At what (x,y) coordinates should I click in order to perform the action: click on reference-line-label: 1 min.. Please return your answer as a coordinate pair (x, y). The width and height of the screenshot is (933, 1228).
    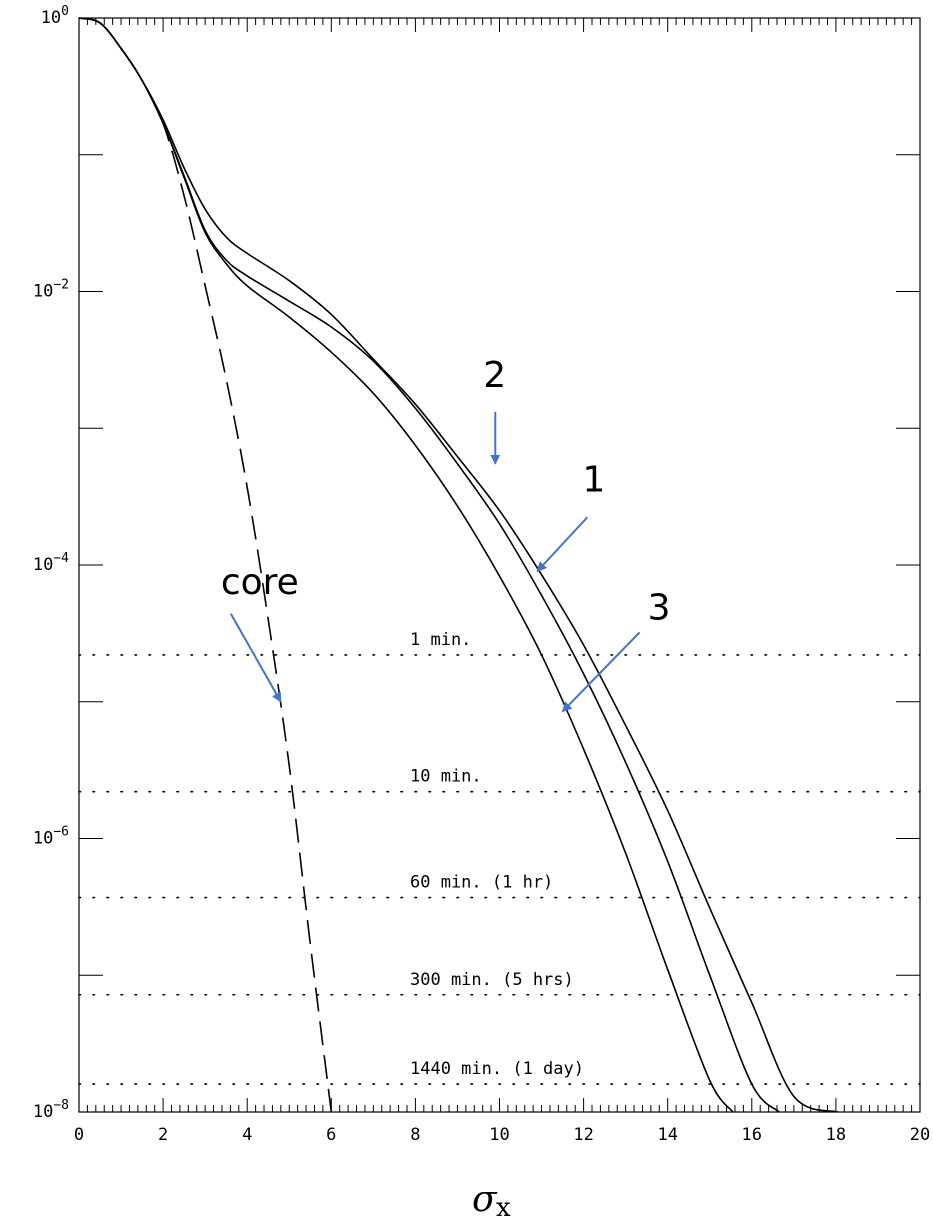
    Looking at the image, I should click on (440, 640).